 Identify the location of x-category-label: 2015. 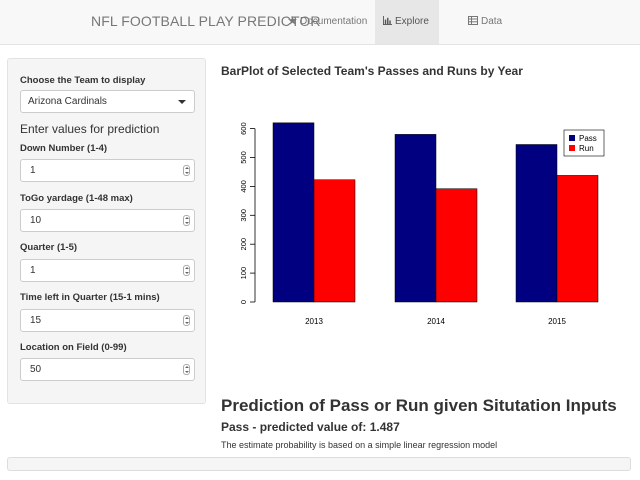
(557, 321).